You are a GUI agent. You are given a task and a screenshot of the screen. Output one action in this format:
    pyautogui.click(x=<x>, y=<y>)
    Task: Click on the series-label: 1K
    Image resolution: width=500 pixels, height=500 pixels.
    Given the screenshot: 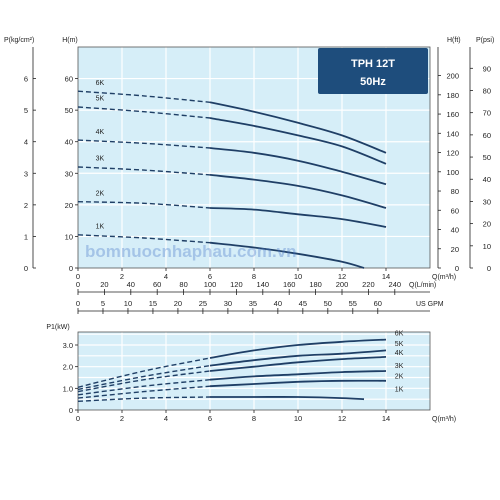 What is the action you would take?
    pyautogui.click(x=399, y=390)
    